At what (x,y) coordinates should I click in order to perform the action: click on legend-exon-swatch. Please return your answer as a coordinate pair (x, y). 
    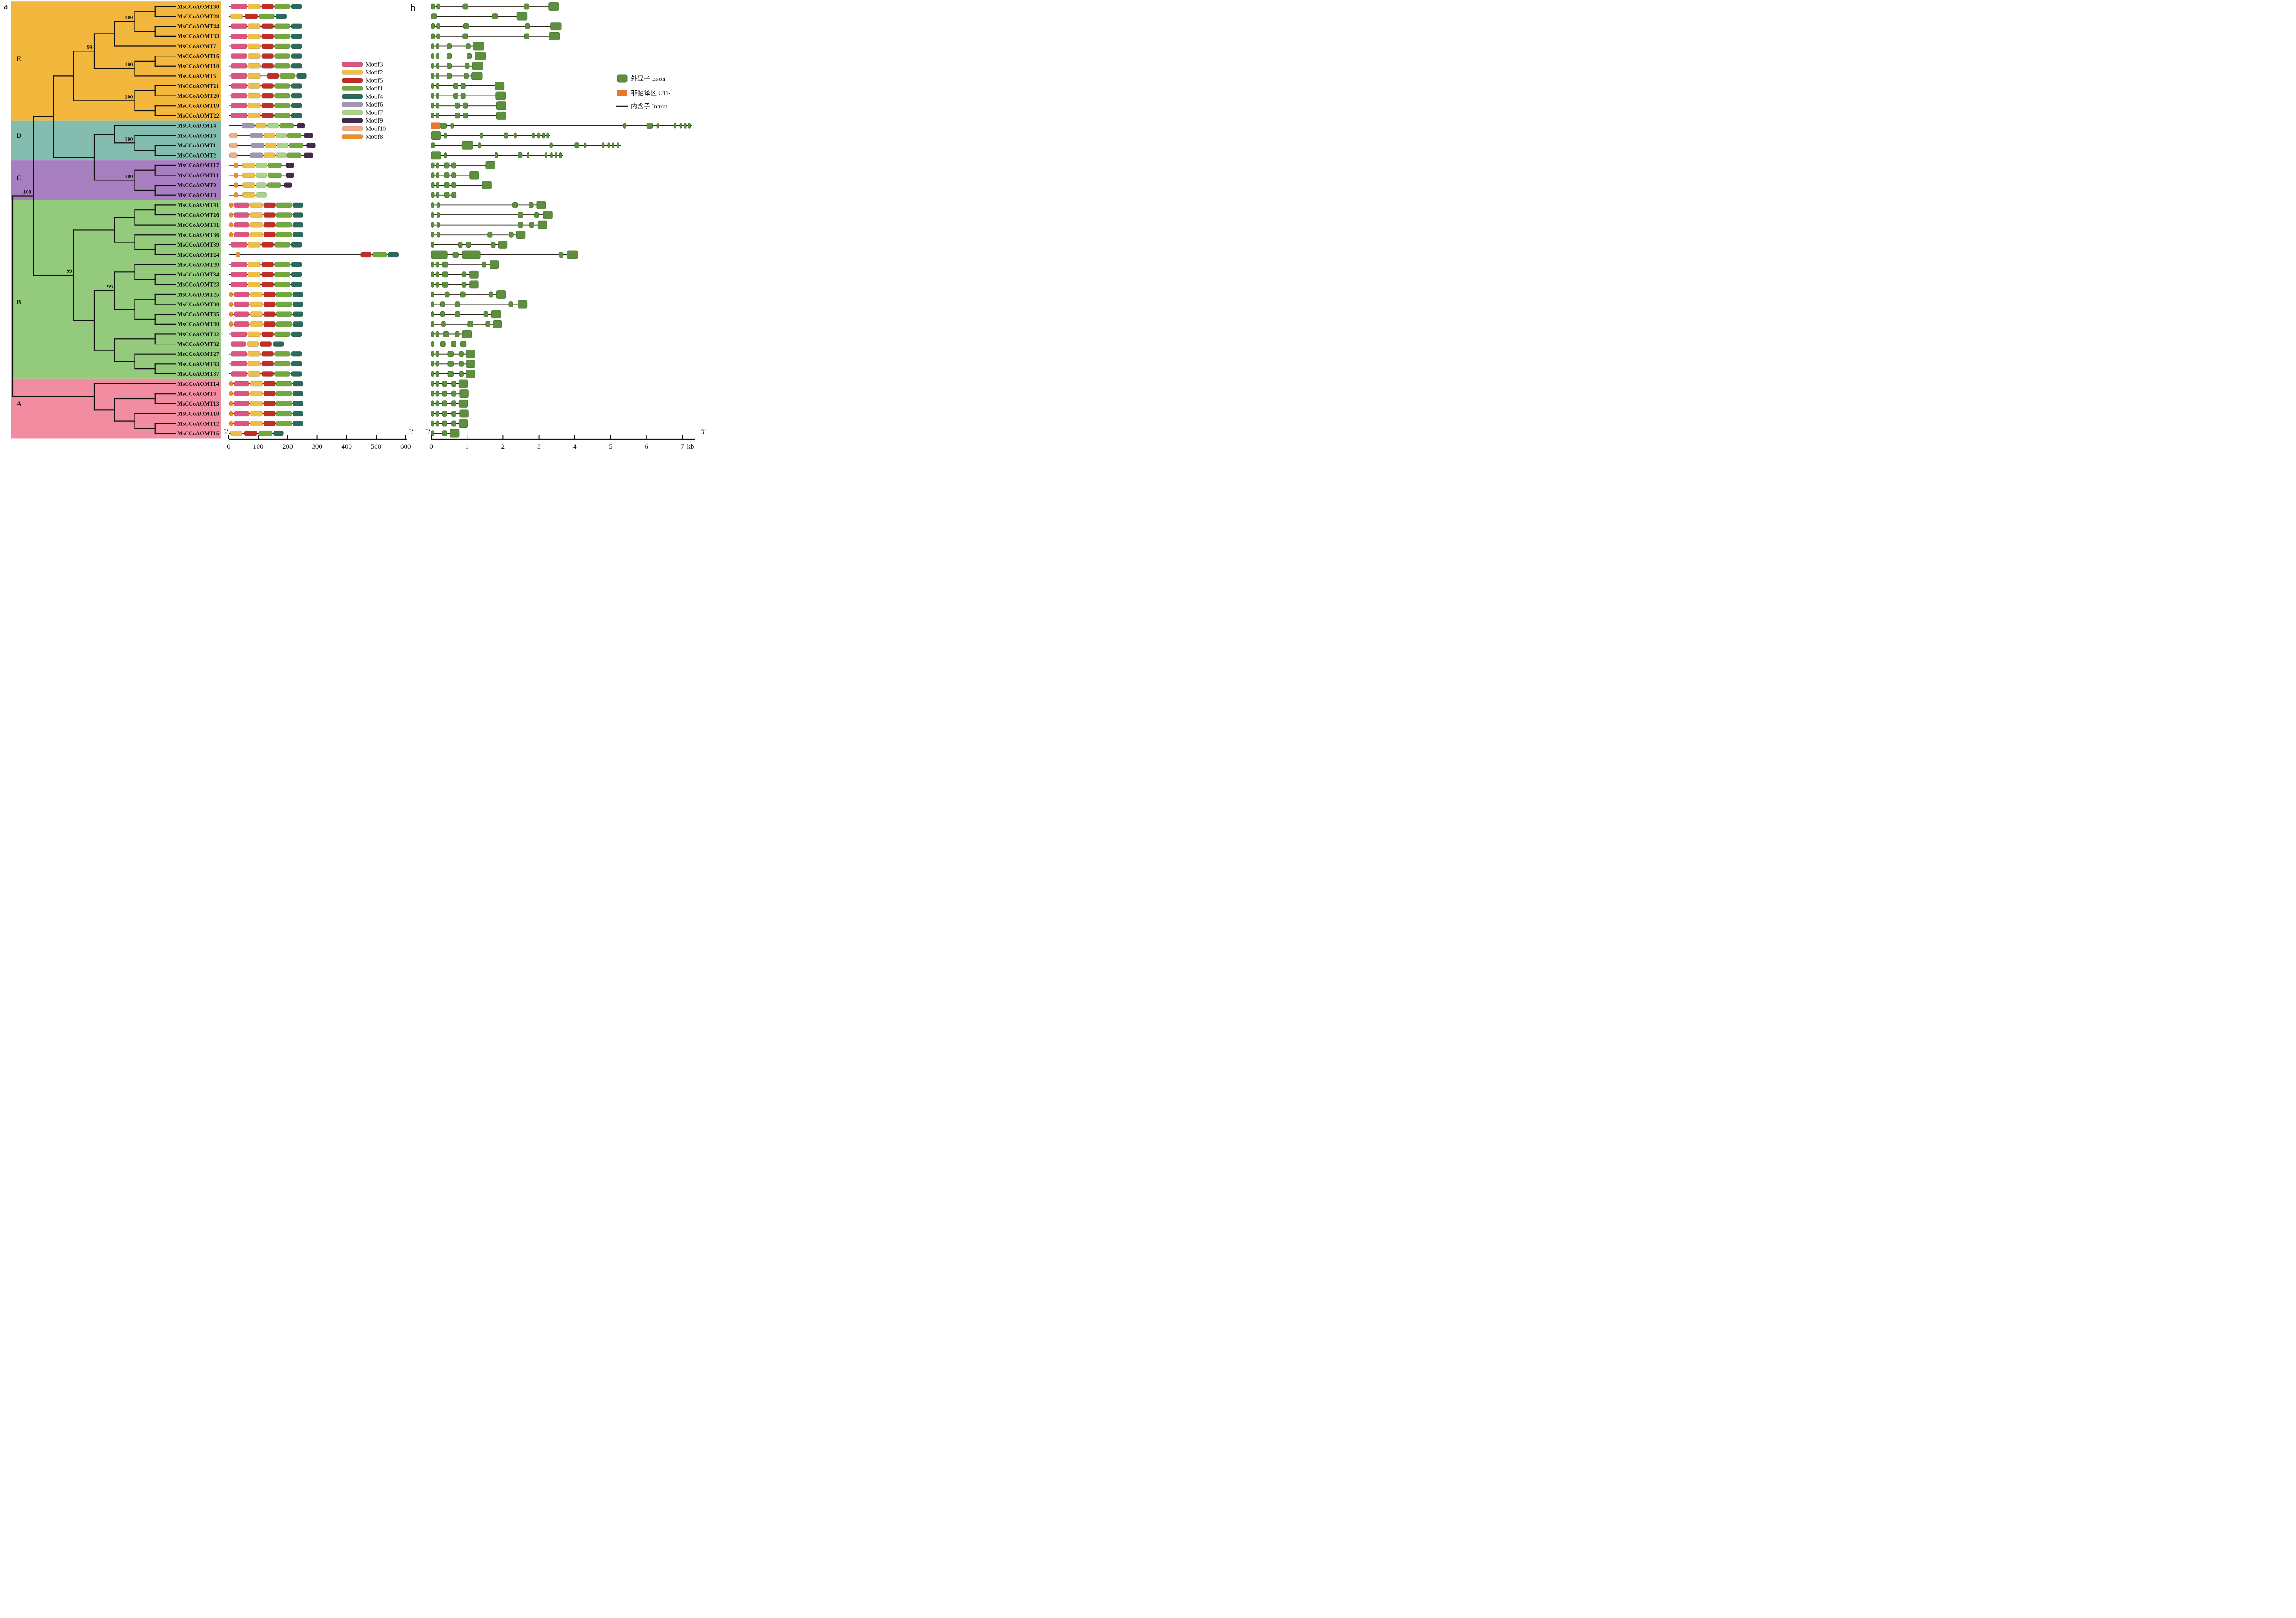
    Looking at the image, I should click on (622, 78).